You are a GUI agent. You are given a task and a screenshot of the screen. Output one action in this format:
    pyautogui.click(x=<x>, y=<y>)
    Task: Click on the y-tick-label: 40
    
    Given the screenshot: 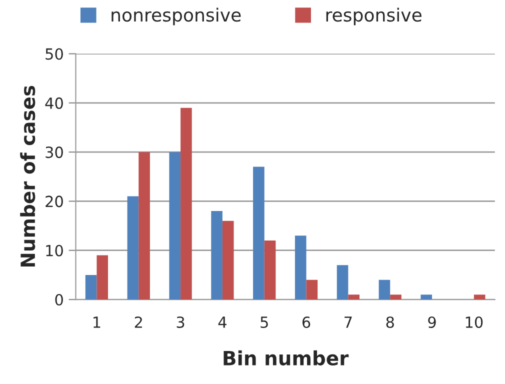 What is the action you would take?
    pyautogui.click(x=54, y=103)
    